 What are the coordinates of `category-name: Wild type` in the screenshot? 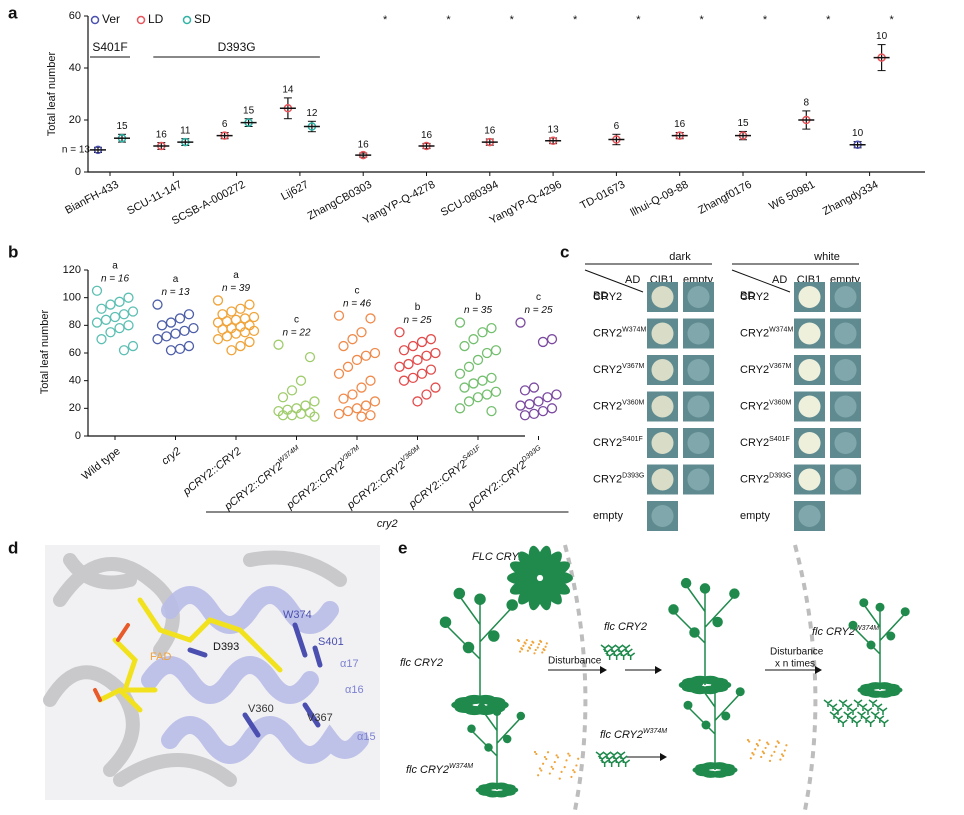 It's located at (101, 463).